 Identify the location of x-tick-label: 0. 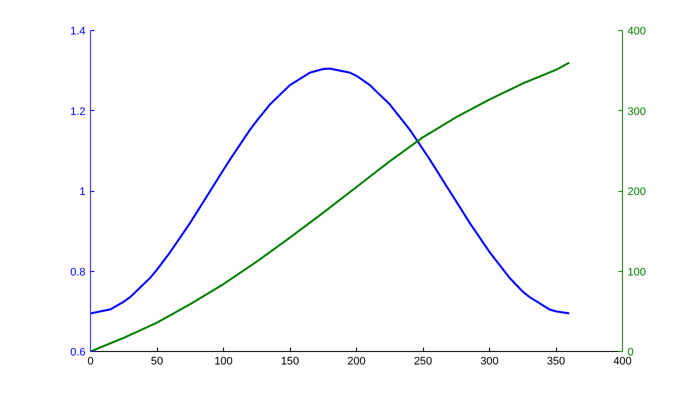
(90, 362).